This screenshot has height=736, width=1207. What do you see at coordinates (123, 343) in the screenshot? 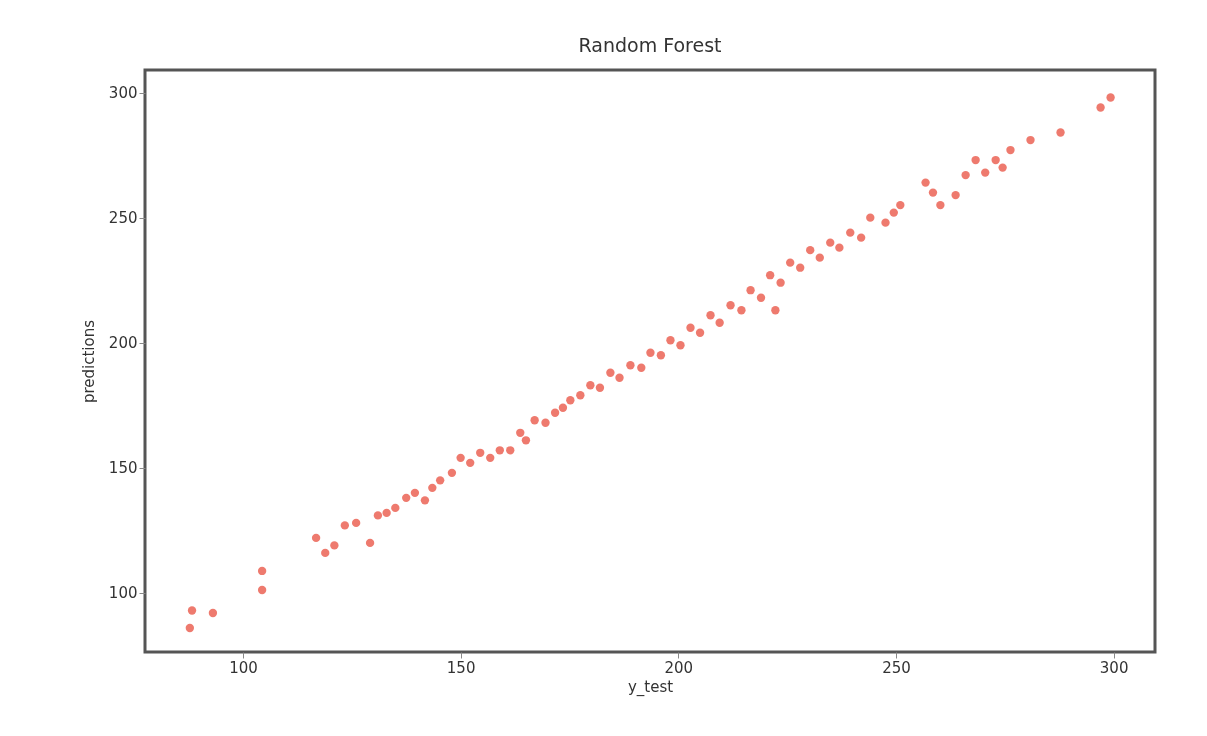
I see `y-tick-label: 200` at bounding box center [123, 343].